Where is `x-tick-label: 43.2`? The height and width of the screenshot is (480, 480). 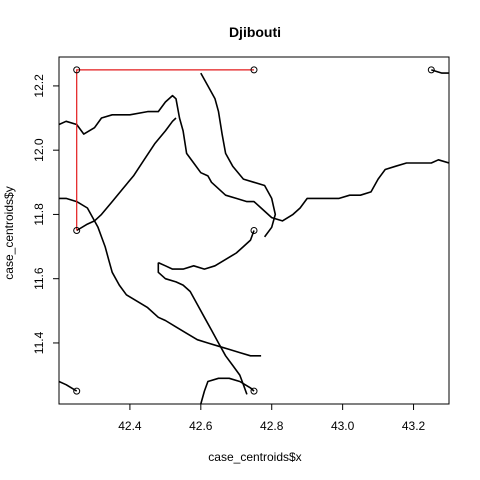
x-tick-label: 43.2 is located at coordinates (414, 426).